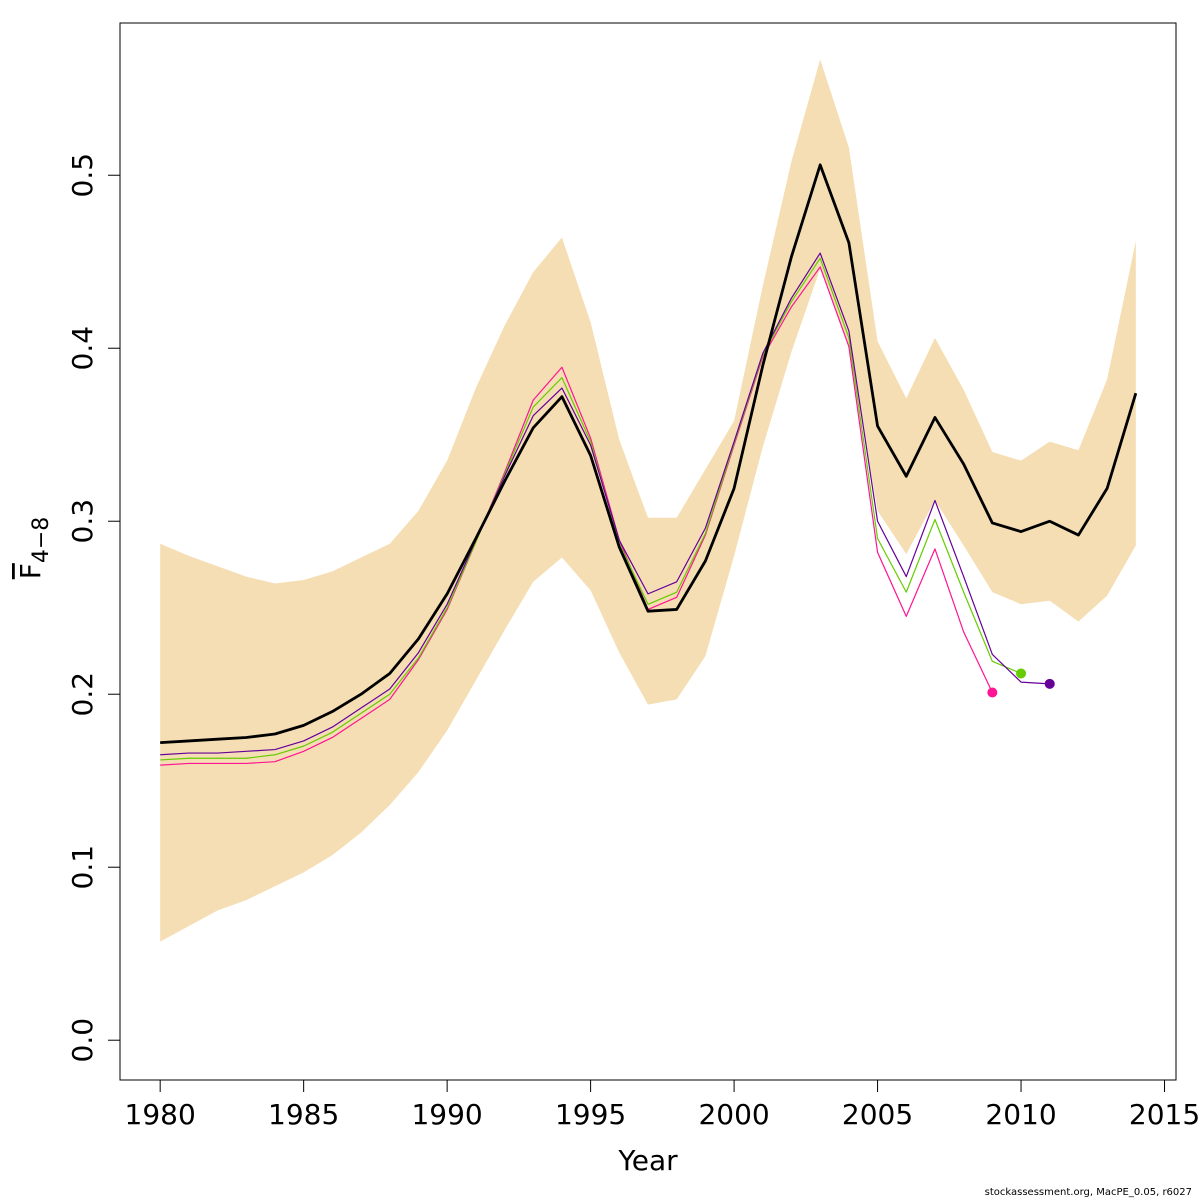 The height and width of the screenshot is (1200, 1200). What do you see at coordinates (1021, 683) in the screenshot?
I see `end-marker-layer` at bounding box center [1021, 683].